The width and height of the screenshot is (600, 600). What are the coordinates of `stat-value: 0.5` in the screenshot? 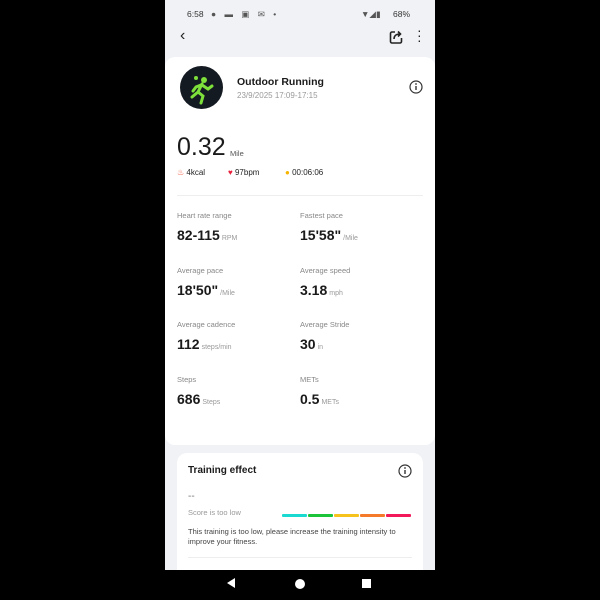 It's located at (310, 398).